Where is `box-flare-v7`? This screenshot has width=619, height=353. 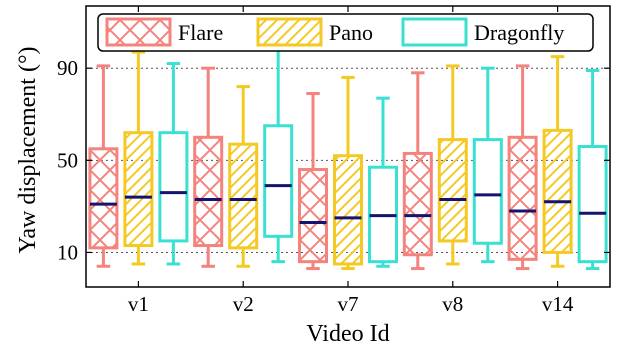
box-flare-v7 is located at coordinates (313, 181).